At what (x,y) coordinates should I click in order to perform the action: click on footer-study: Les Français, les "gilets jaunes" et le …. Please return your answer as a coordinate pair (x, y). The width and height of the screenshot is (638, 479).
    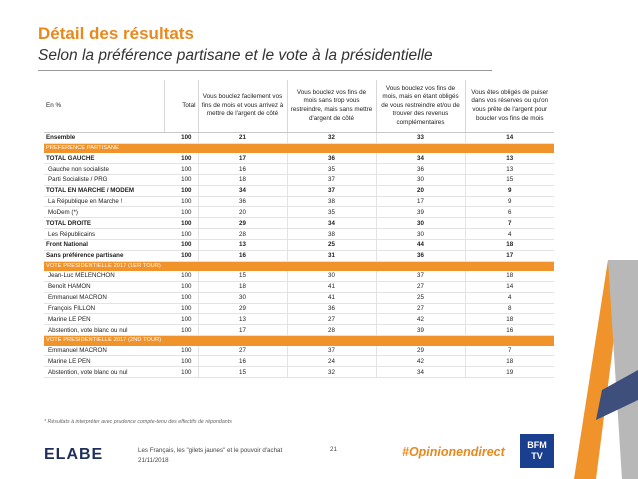
    Looking at the image, I should click on (210, 455).